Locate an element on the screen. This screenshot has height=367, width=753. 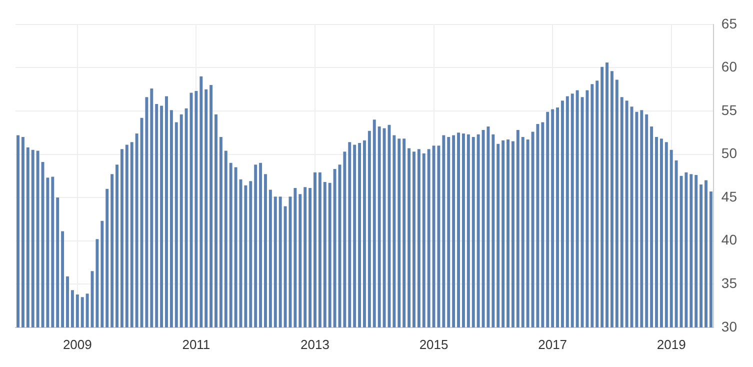
x-tick-label: 2009 is located at coordinates (77, 344).